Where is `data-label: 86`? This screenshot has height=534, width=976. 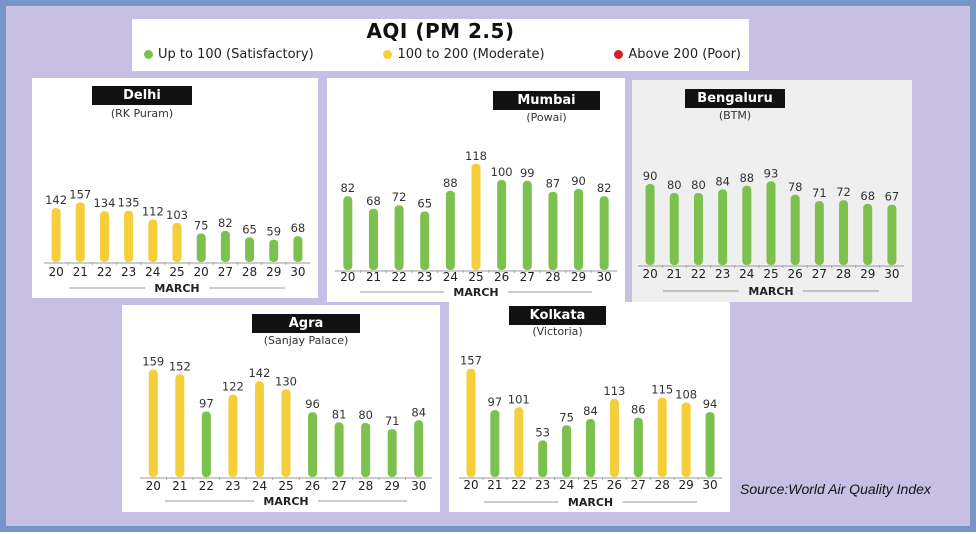
data-label: 86 is located at coordinates (638, 410).